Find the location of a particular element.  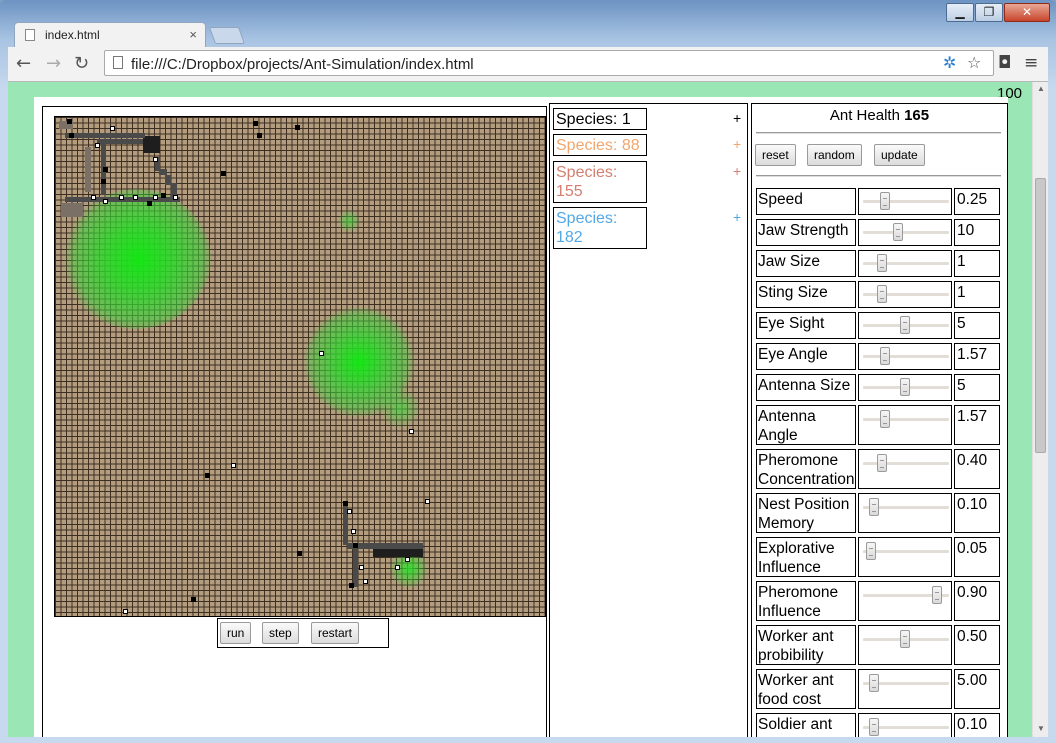

reload-icon: ↻ is located at coordinates (82, 63).